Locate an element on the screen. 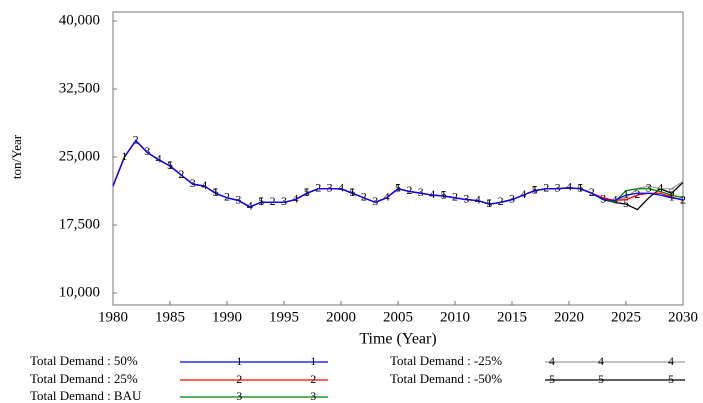 This screenshot has width=703, height=403. x-axis-label: Time (Year) is located at coordinates (397, 339).